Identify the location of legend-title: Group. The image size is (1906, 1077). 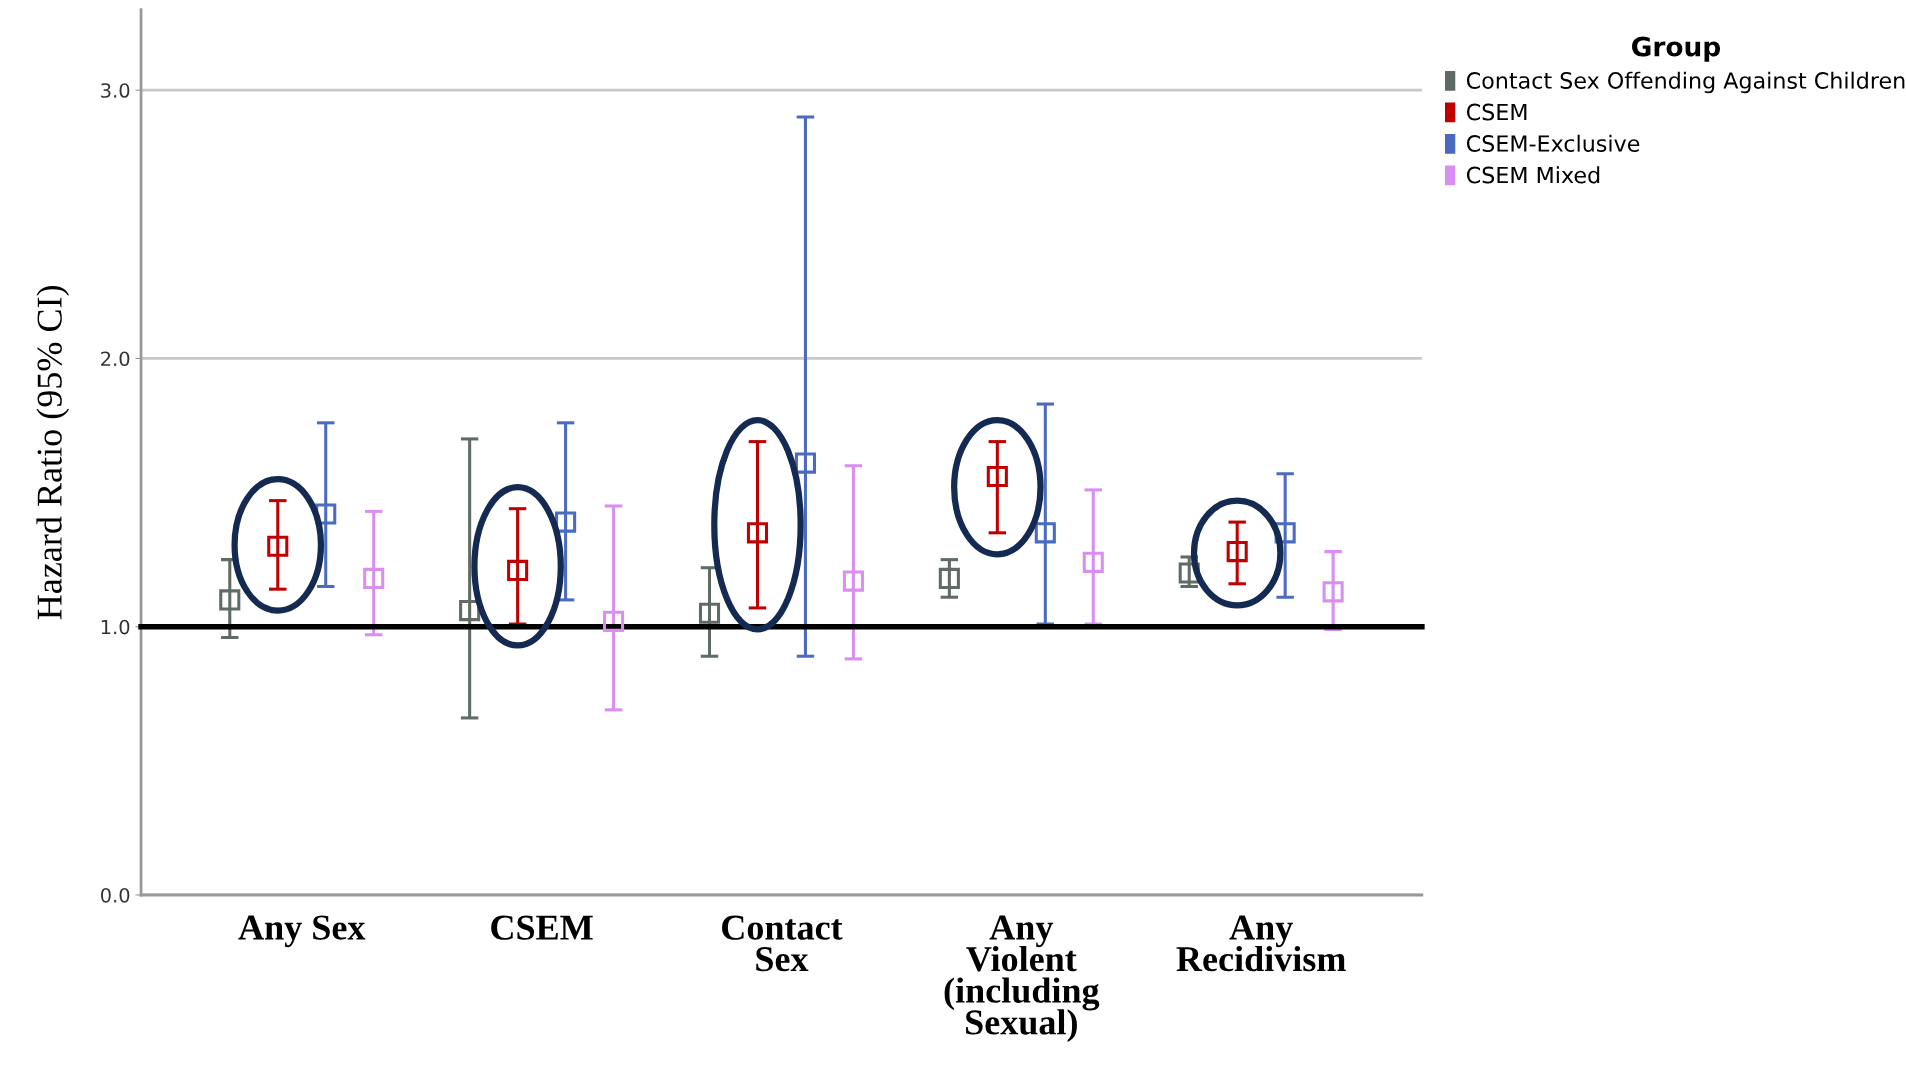
(1676, 49).